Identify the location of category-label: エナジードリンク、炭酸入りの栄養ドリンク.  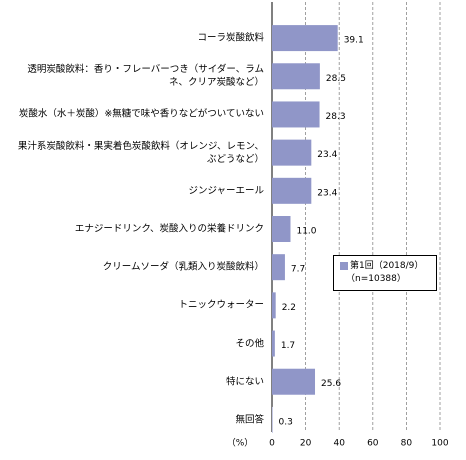
(169, 229).